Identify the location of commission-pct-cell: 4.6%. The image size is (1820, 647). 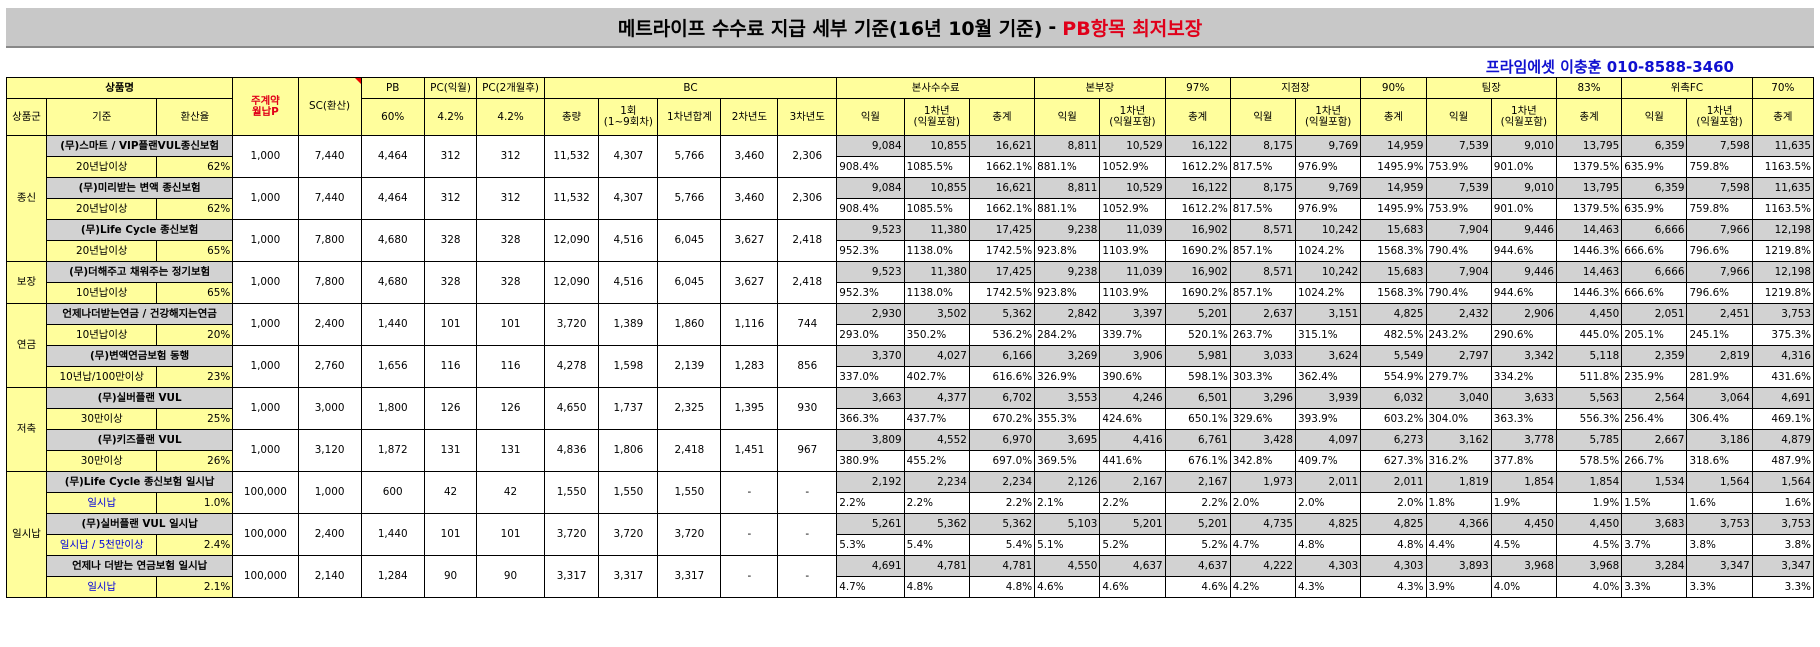
(1197, 587).